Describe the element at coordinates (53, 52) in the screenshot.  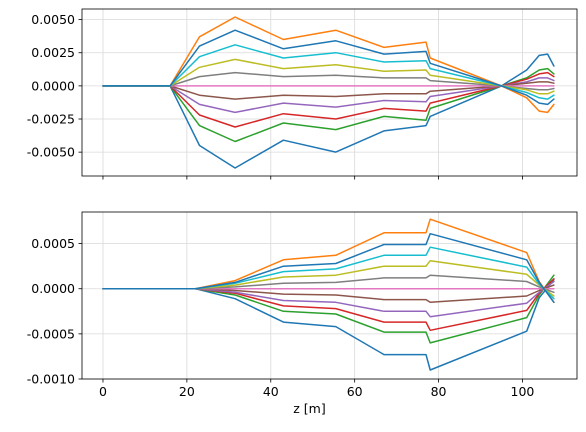
I see `y-tick-label: 0.0025` at that location.